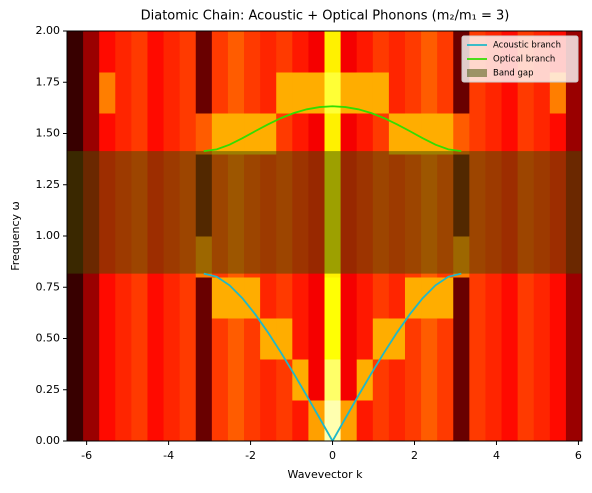 This screenshot has width=592, height=493. I want to click on y-tick-label: 0.50, so click(48, 338).